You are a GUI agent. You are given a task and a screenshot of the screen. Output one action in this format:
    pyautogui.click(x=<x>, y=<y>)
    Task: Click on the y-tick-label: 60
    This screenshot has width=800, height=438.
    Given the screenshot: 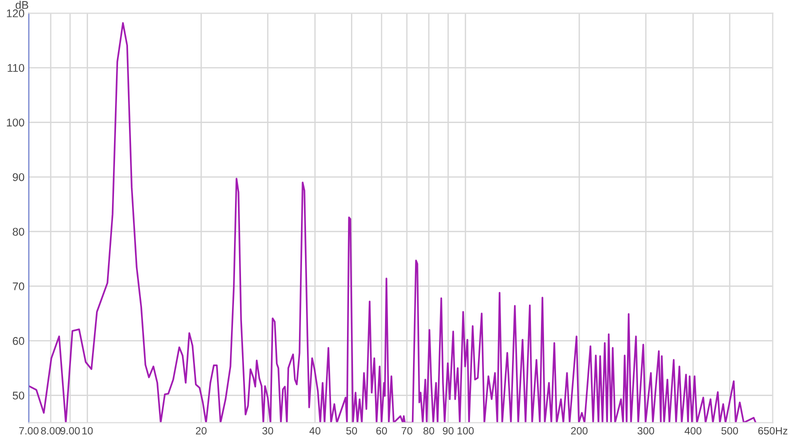 What is the action you would take?
    pyautogui.click(x=18, y=341)
    